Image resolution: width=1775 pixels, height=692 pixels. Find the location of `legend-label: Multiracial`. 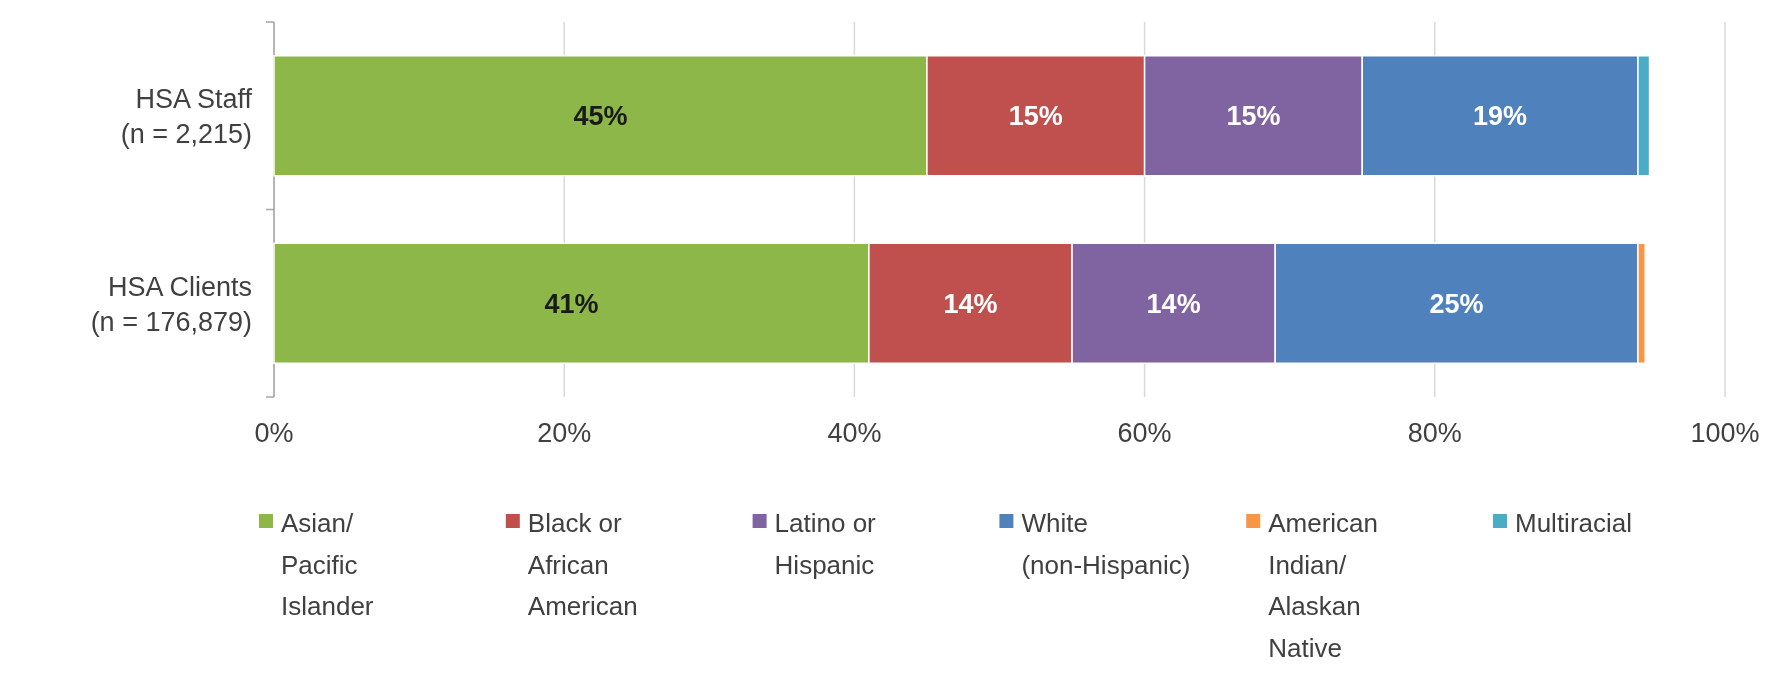

legend-label: Multiracial is located at coordinates (1574, 523).